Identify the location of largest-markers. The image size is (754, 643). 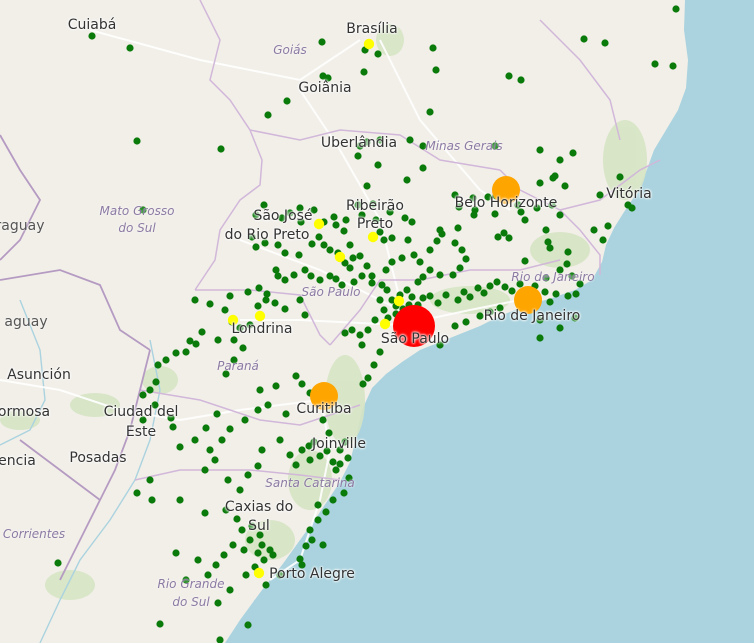
(414, 326).